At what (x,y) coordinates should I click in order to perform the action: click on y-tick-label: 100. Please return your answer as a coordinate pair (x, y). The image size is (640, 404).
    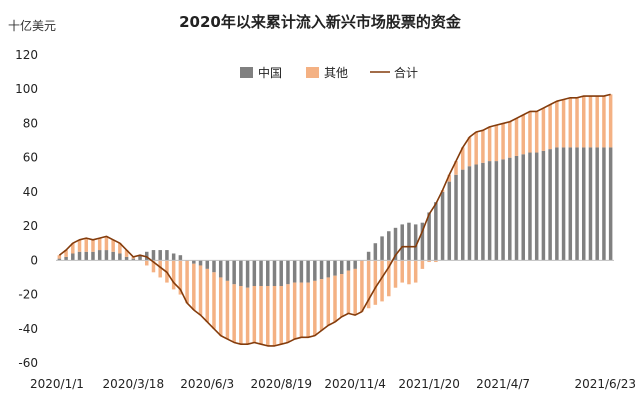
    Looking at the image, I should click on (26, 89).